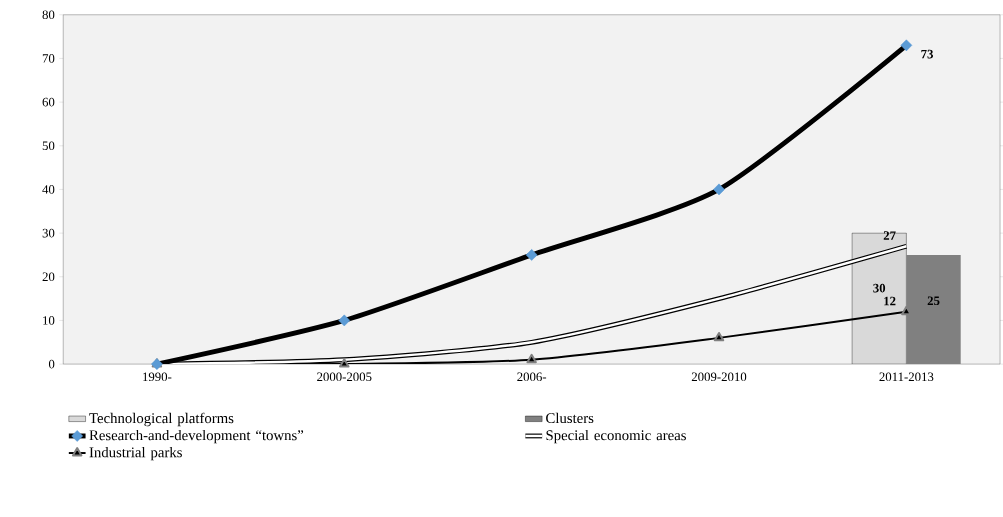  I want to click on x-tick-label: 2009-2010, so click(719, 377).